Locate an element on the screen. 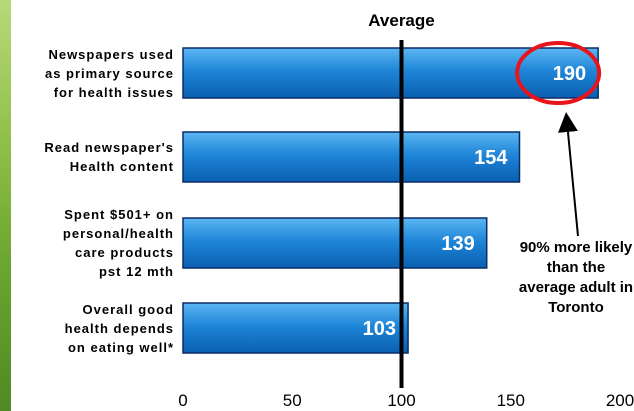 Image resolution: width=634 pixels, height=411 pixels. bar-value-label-2: 139 is located at coordinates (457, 244).